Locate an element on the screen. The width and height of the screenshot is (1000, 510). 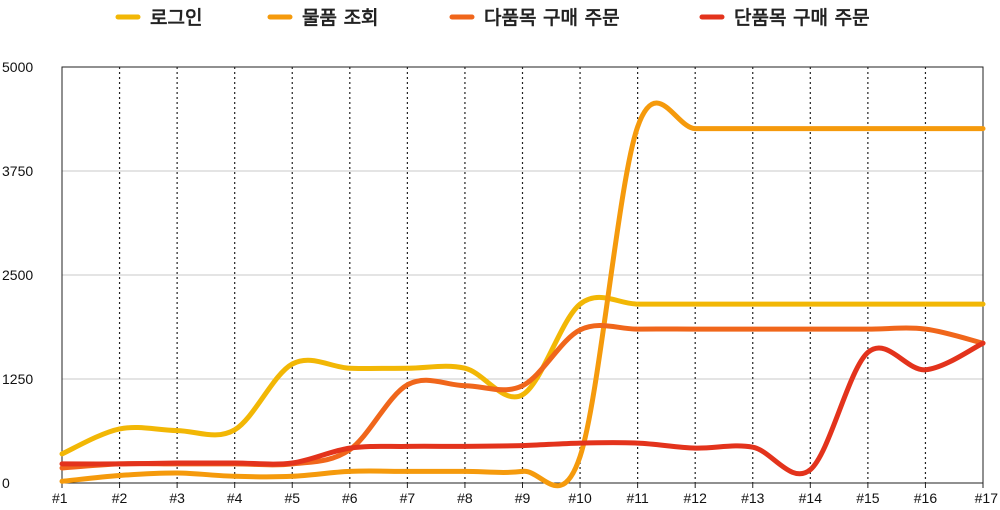
x-tick-label: #15 is located at coordinates (868, 498).